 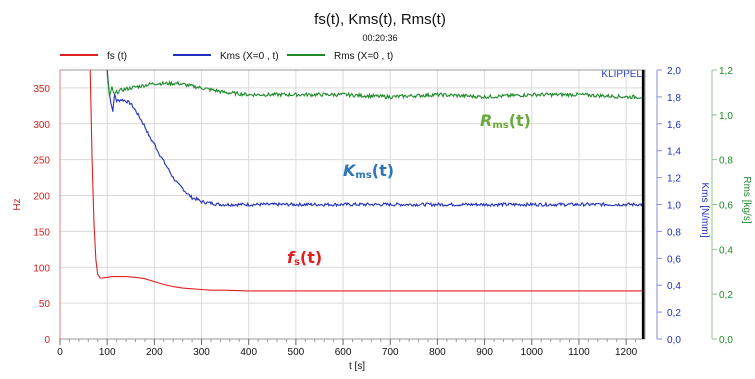 I want to click on annotation-label: Rms(t), so click(x=505, y=121).